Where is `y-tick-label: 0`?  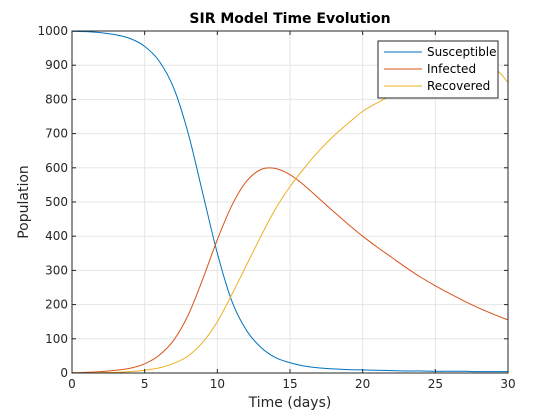 y-tick-label: 0 is located at coordinates (64, 373).